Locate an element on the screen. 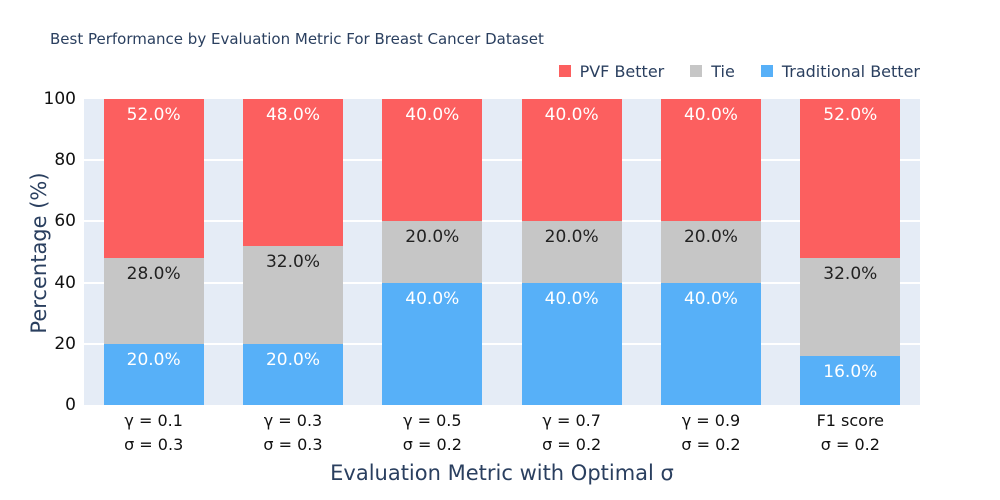 This screenshot has width=1000, height=500. y-tick: 0 is located at coordinates (70, 405).